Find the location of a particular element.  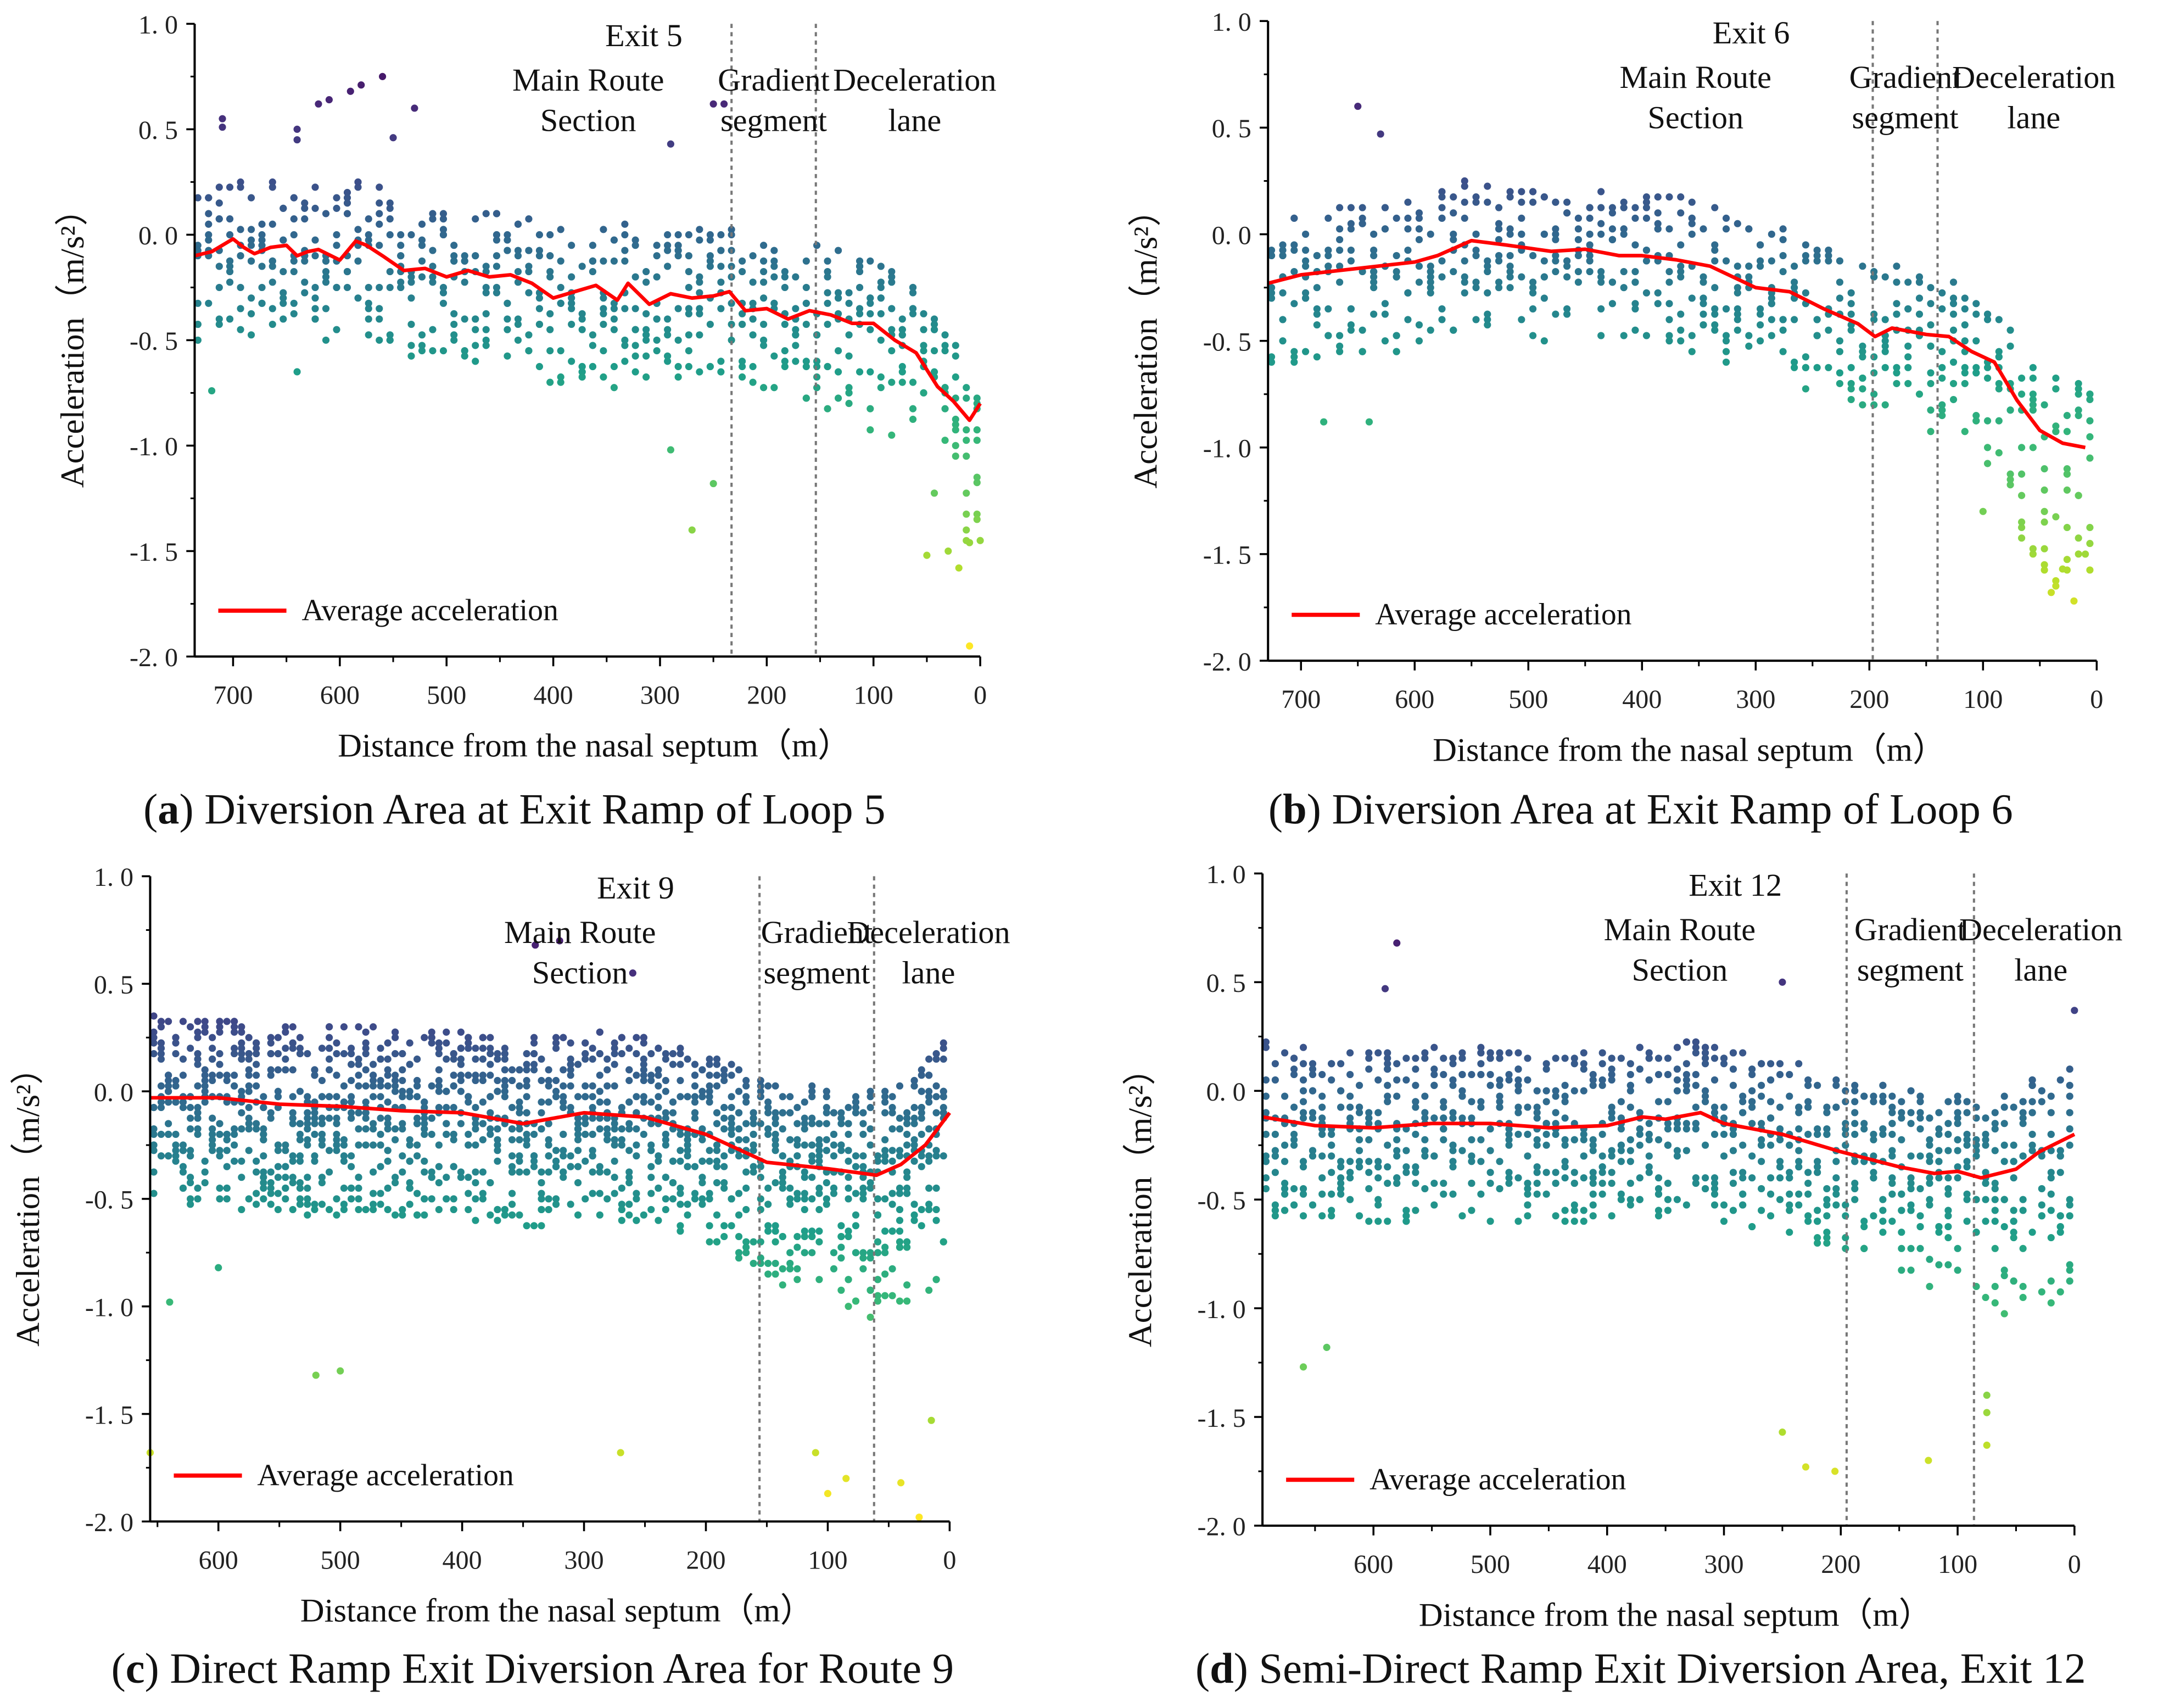

x-tick-label: 600 is located at coordinates (218, 1560).